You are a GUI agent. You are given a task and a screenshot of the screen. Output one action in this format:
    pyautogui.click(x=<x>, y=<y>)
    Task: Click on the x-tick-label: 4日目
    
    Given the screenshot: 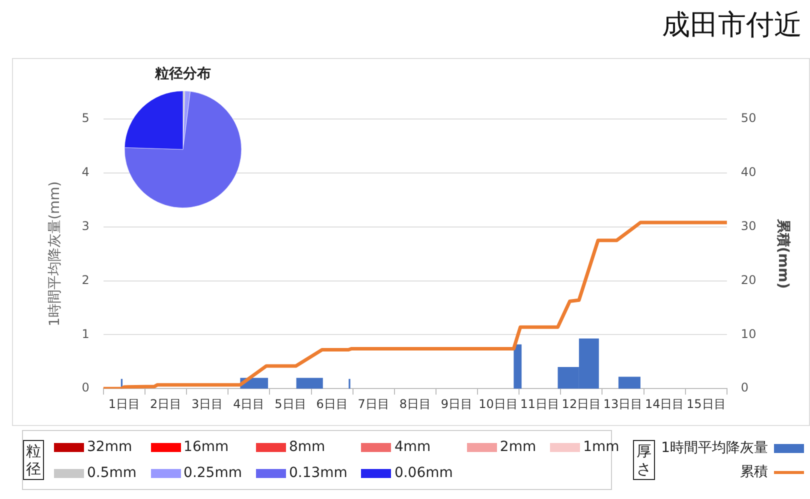 What is the action you would take?
    pyautogui.click(x=249, y=403)
    